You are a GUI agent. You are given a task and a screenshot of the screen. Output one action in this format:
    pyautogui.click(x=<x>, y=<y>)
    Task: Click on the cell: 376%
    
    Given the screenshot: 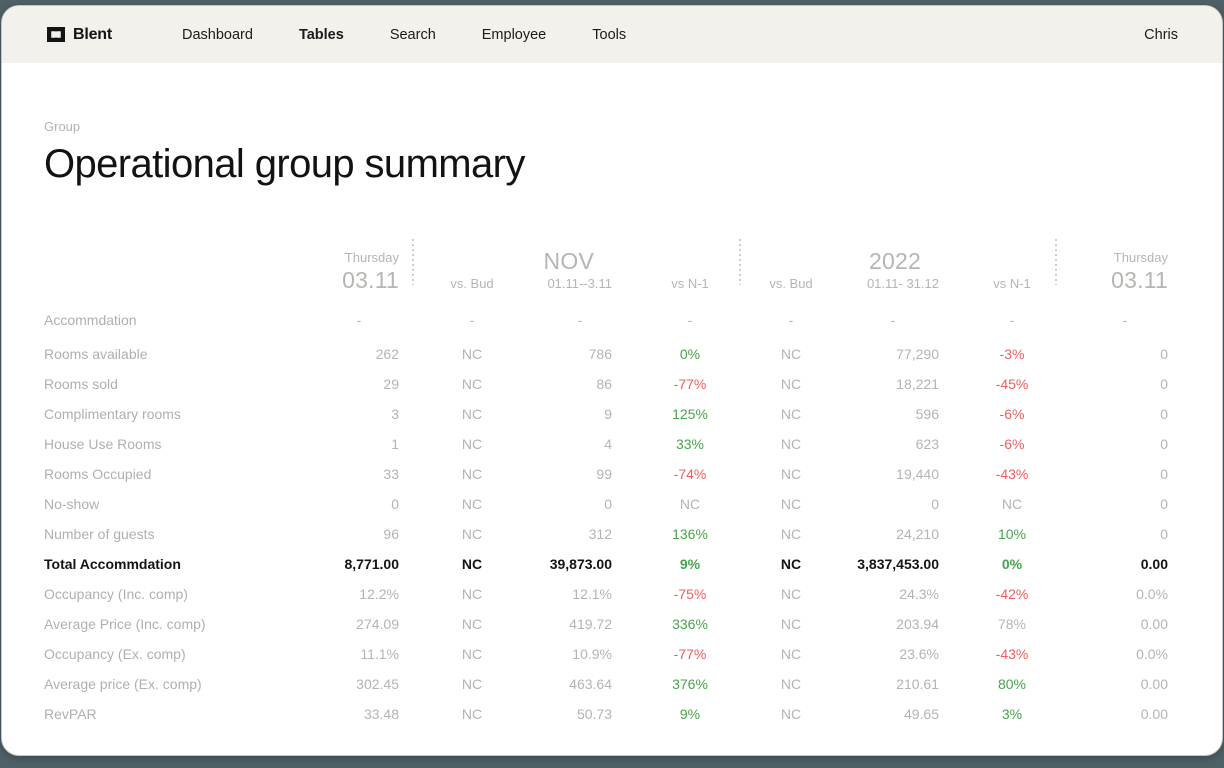 What is the action you would take?
    pyautogui.click(x=690, y=684)
    